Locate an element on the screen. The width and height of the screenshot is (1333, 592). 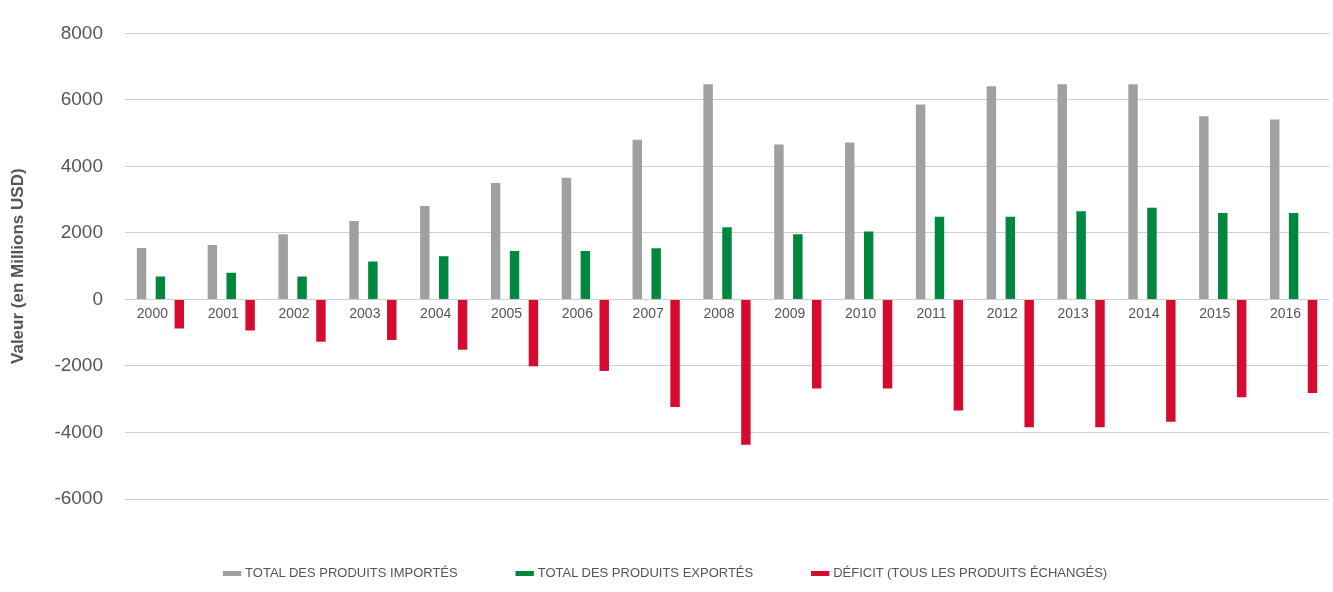
x-tick-label: 2000 is located at coordinates (152, 313).